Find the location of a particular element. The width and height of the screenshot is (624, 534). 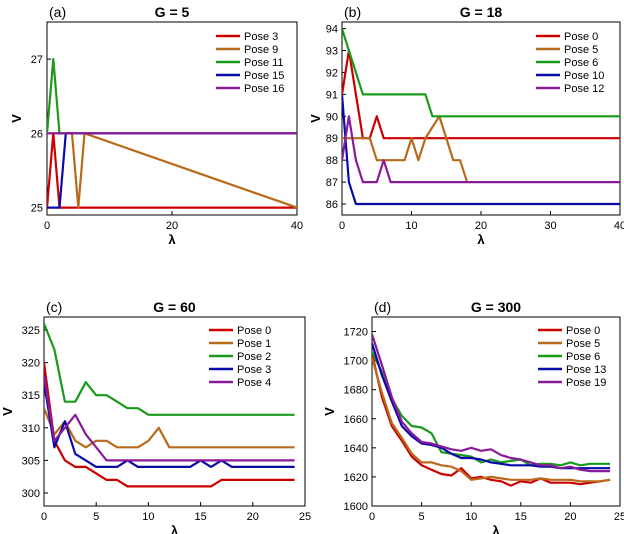

y-tick-label: 1620 is located at coordinates (356, 478).